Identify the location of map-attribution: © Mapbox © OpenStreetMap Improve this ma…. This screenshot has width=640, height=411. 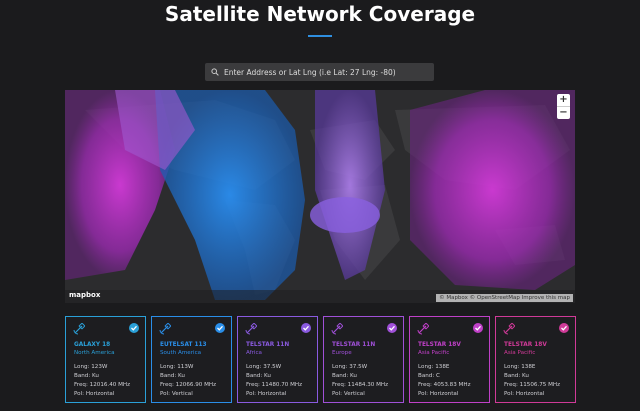
(504, 298).